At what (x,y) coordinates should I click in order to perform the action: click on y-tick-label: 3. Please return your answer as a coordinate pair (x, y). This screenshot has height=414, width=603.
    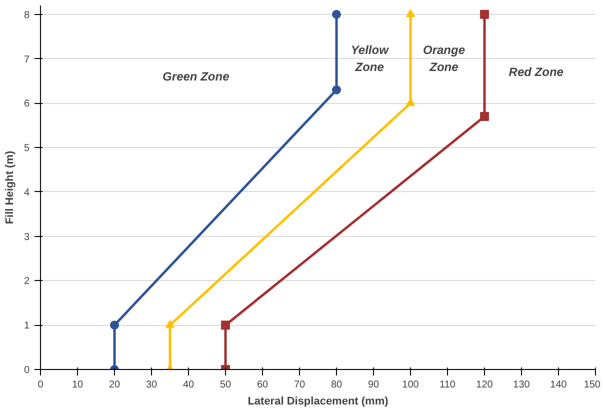
    Looking at the image, I should click on (27, 237).